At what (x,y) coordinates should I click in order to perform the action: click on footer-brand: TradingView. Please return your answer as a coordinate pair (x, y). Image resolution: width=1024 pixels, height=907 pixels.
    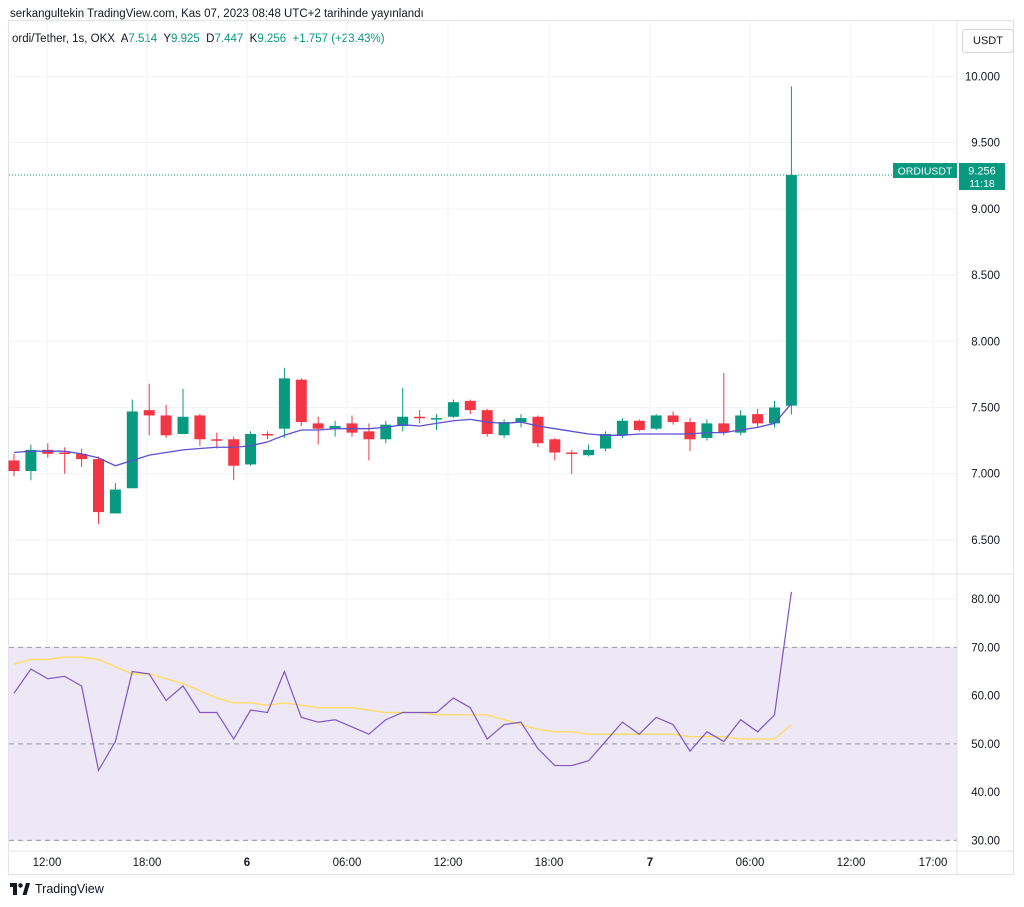
    Looking at the image, I should click on (69, 889).